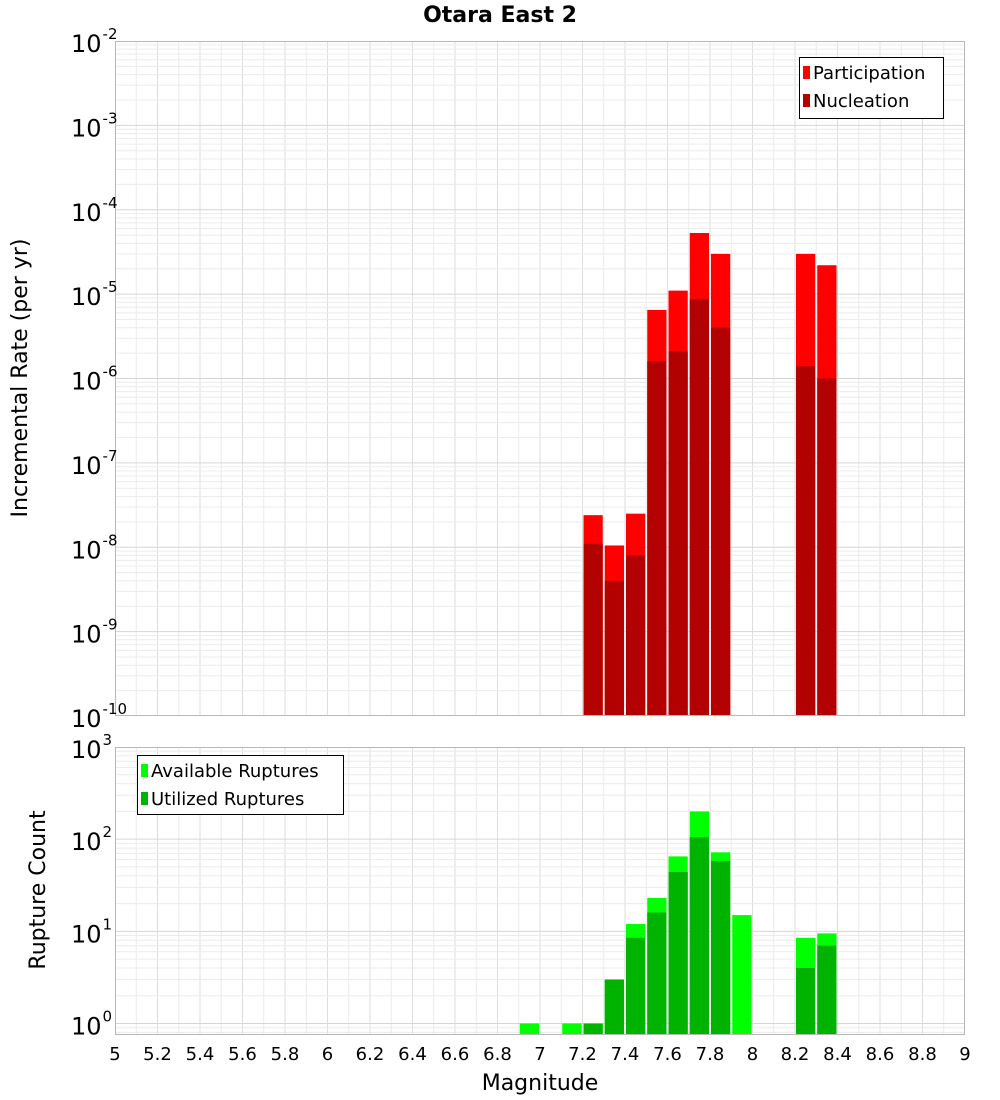 This screenshot has height=1100, width=1000. Describe the element at coordinates (227, 799) in the screenshot. I see `count-legend-label: Utilized Ruptures` at that location.